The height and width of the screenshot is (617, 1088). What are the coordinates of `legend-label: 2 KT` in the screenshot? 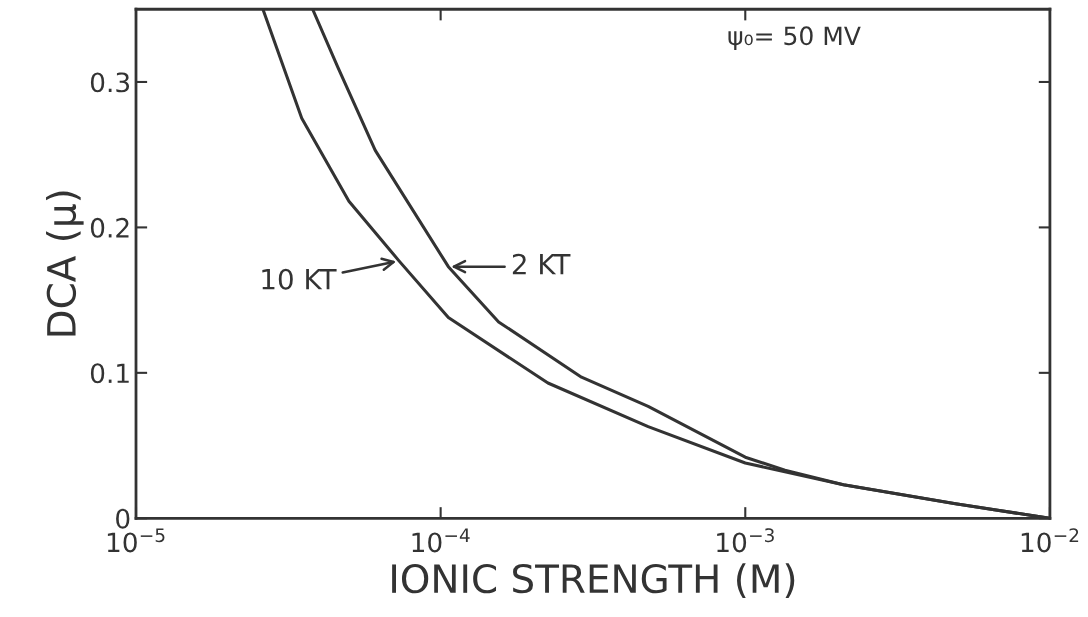 It's located at (541, 264).